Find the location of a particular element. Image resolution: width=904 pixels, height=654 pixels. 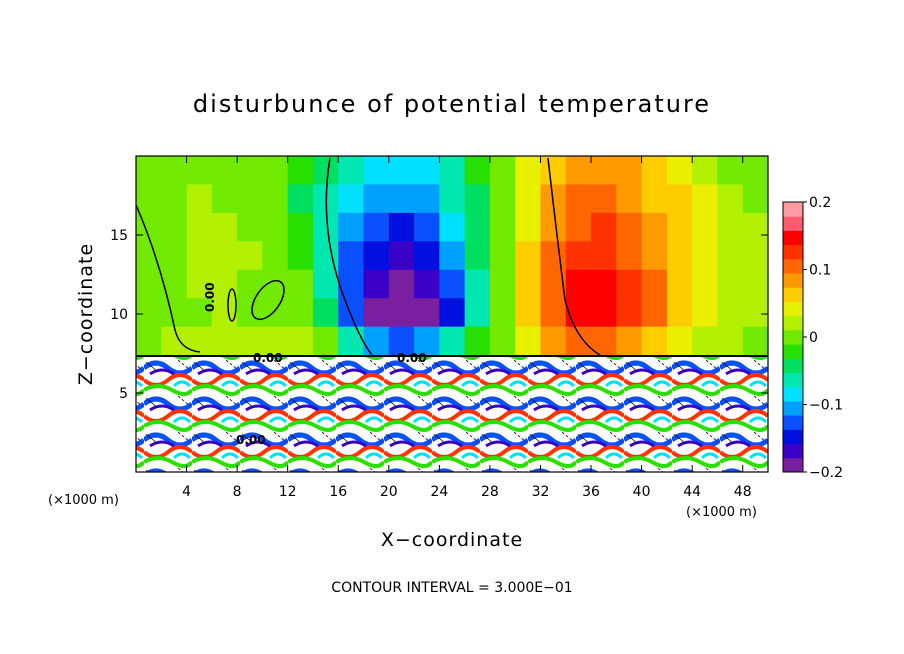

contour-line is located at coordinates (168, 278).